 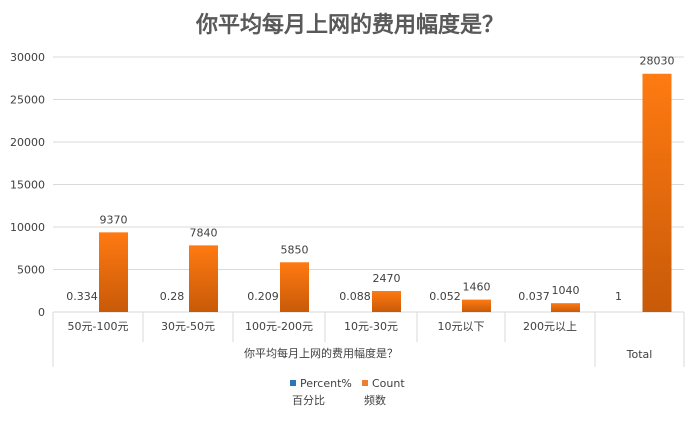 What do you see at coordinates (41, 312) in the screenshot?
I see `y-tick-label: 0` at bounding box center [41, 312].